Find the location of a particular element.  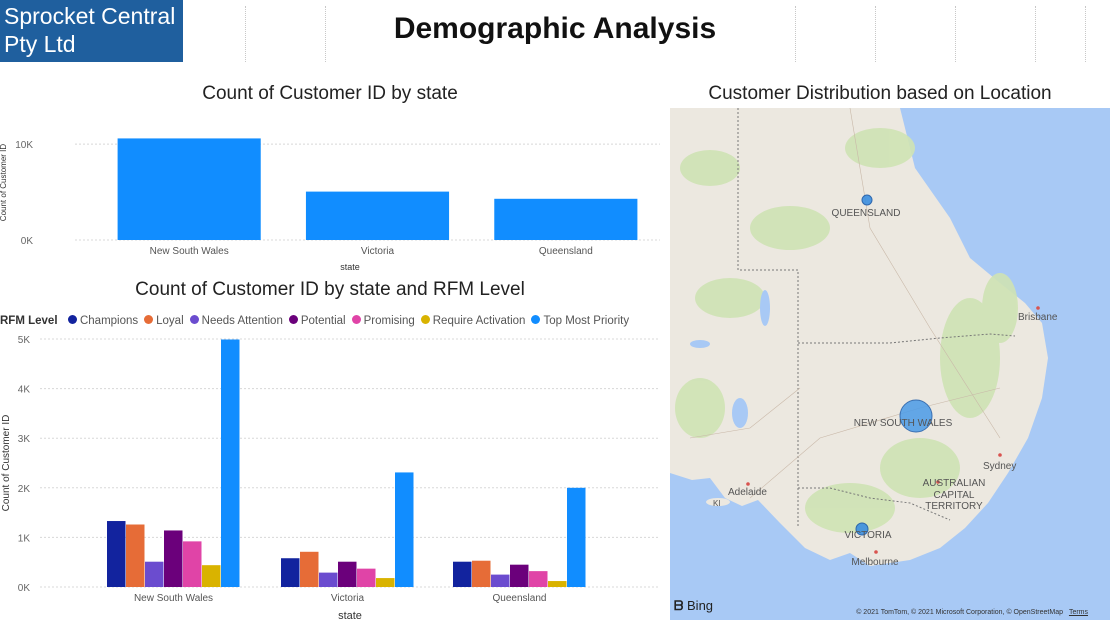

bubble-nsw is located at coordinates (916, 416).